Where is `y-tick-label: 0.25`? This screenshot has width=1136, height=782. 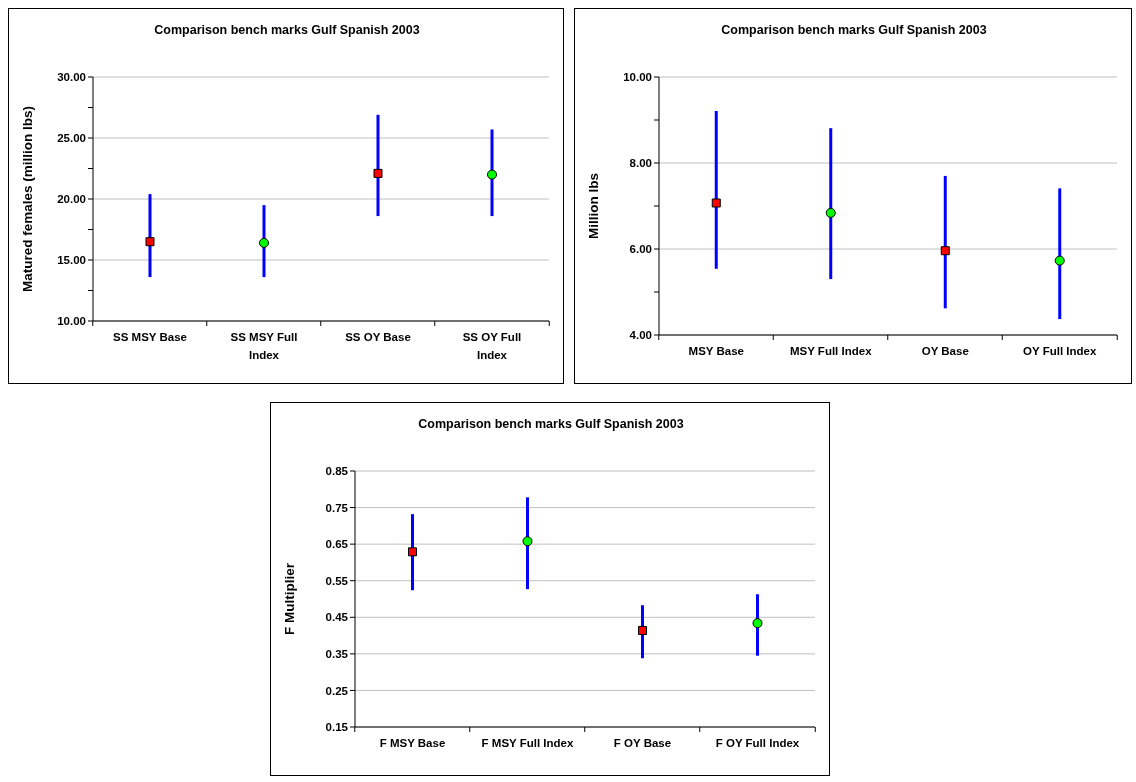
y-tick-label: 0.25 is located at coordinates (337, 690).